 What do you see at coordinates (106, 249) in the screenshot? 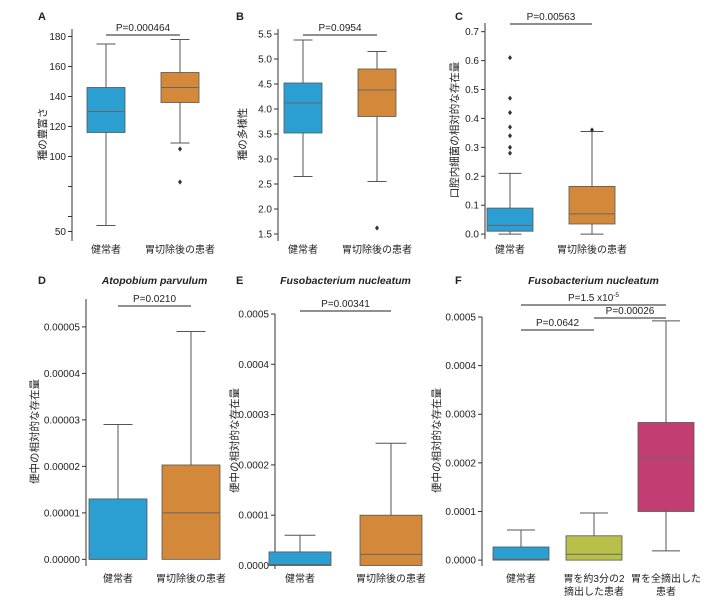
I see `x-tick-label-a: 健常者` at bounding box center [106, 249].